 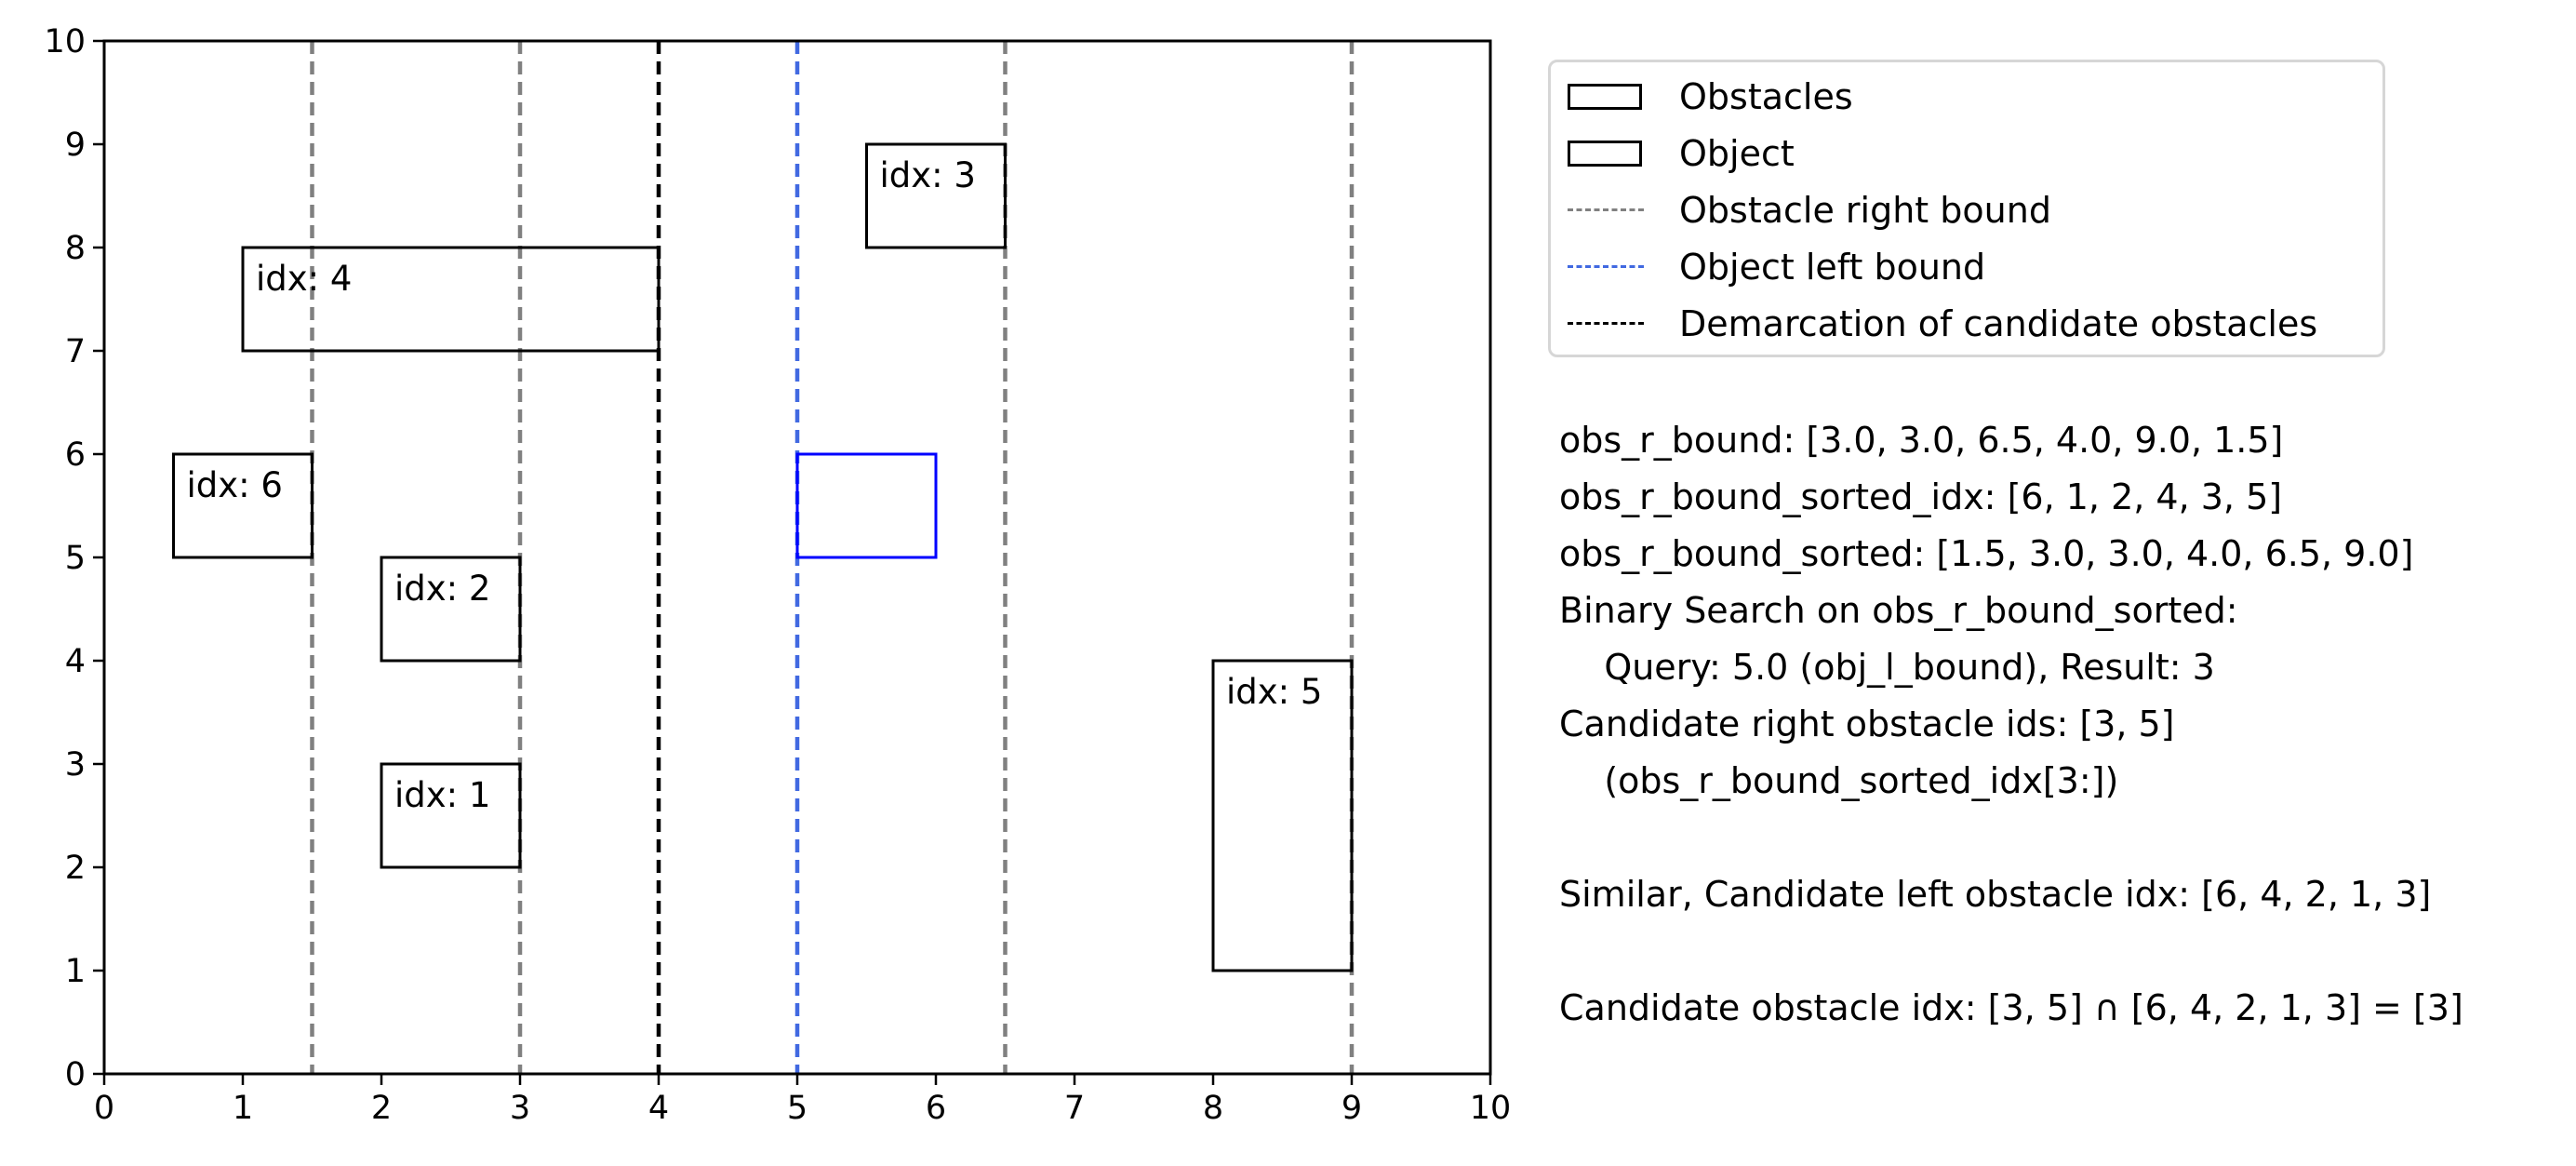 I want to click on legend-entry: Object, so click(x=1679, y=153).